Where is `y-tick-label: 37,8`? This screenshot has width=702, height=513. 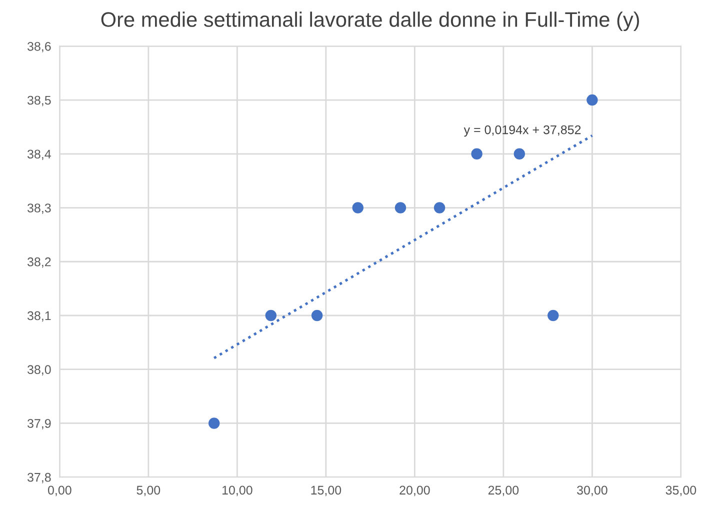 y-tick-label: 37,8 is located at coordinates (39, 478).